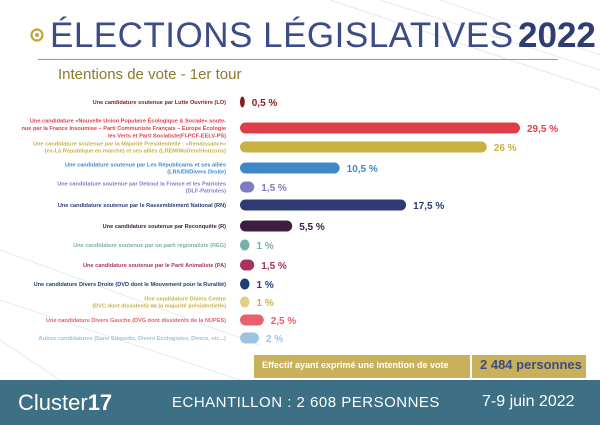 This screenshot has height=425, width=600. What do you see at coordinates (265, 103) in the screenshot?
I see `value-label: 0,5 %` at bounding box center [265, 103].